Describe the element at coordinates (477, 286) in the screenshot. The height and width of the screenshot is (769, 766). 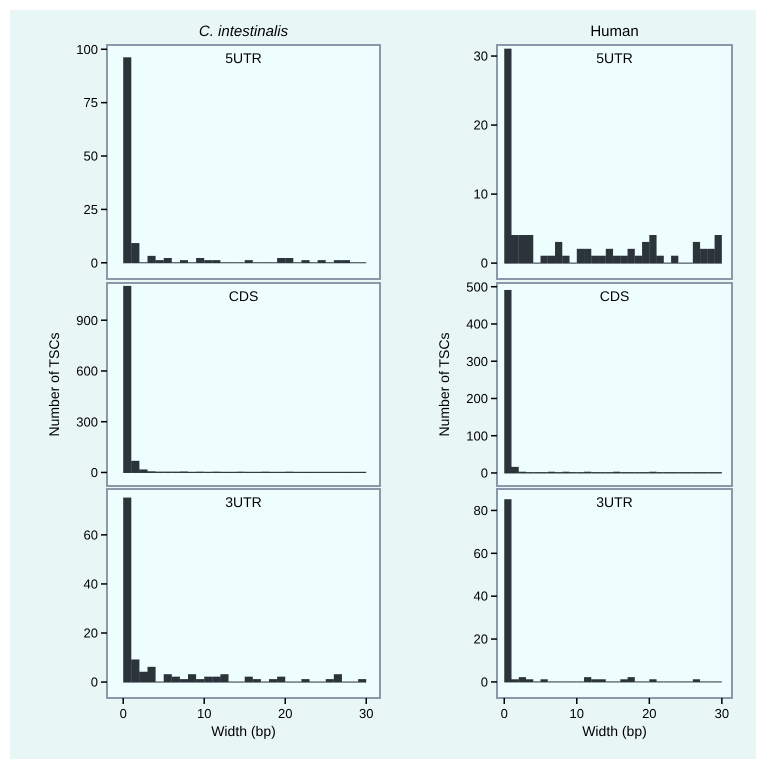
I see `y-tick-label: 500` at that location.